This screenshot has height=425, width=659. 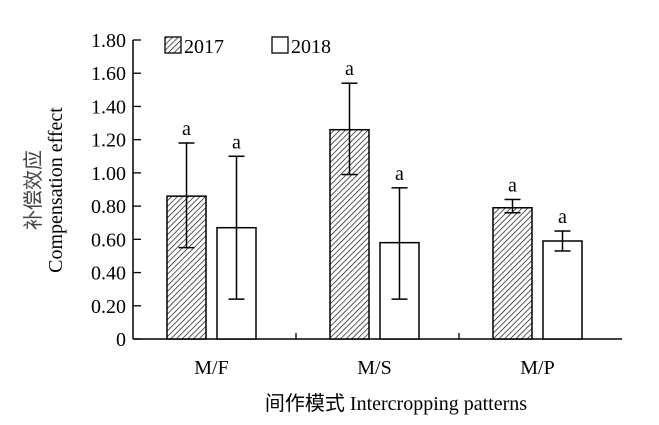 I want to click on y-tick-label: 1.00, so click(x=108, y=174).